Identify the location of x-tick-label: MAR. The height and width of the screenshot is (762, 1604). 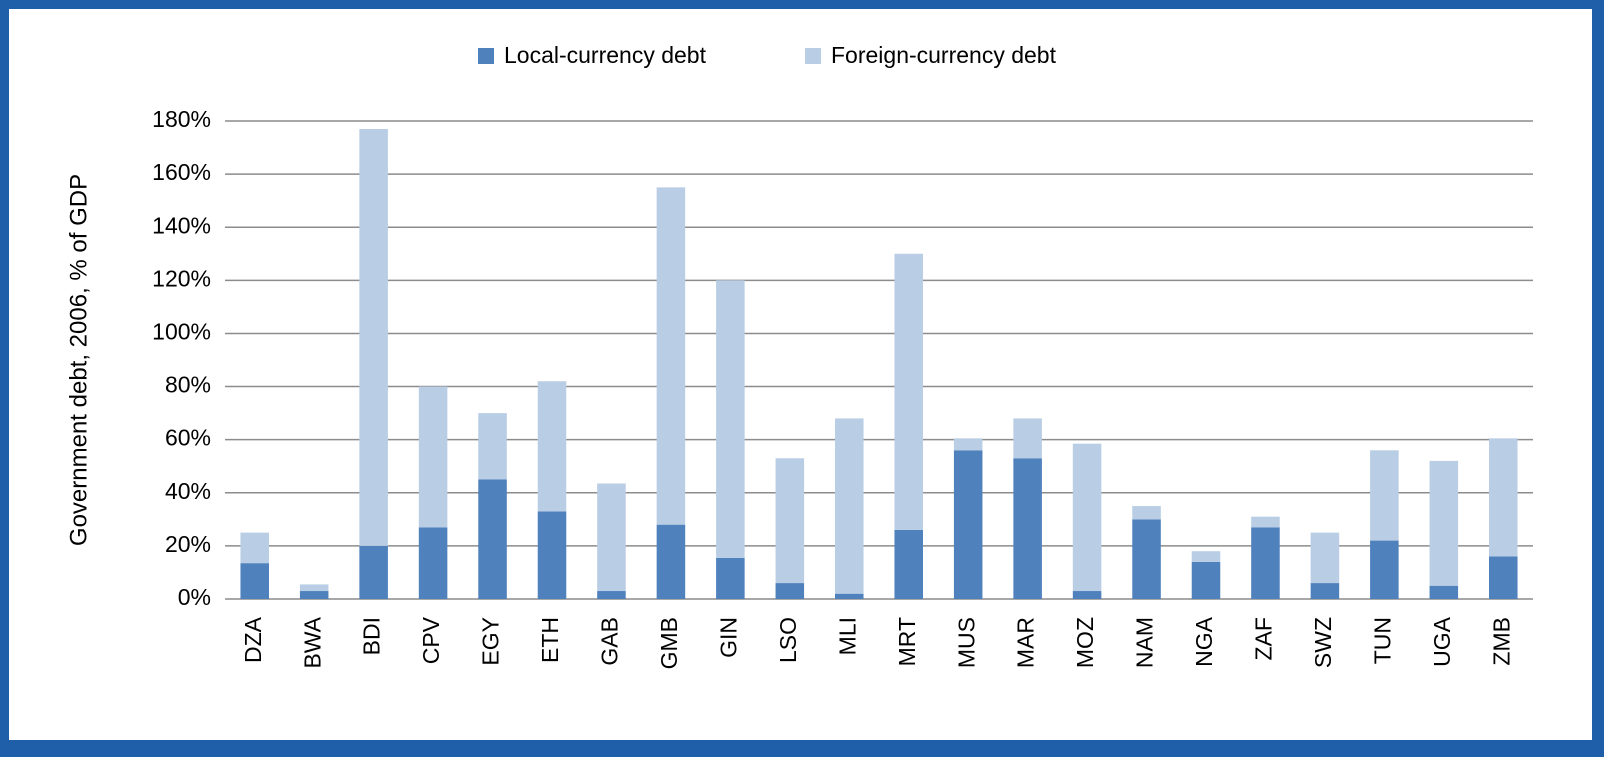
(1026, 642).